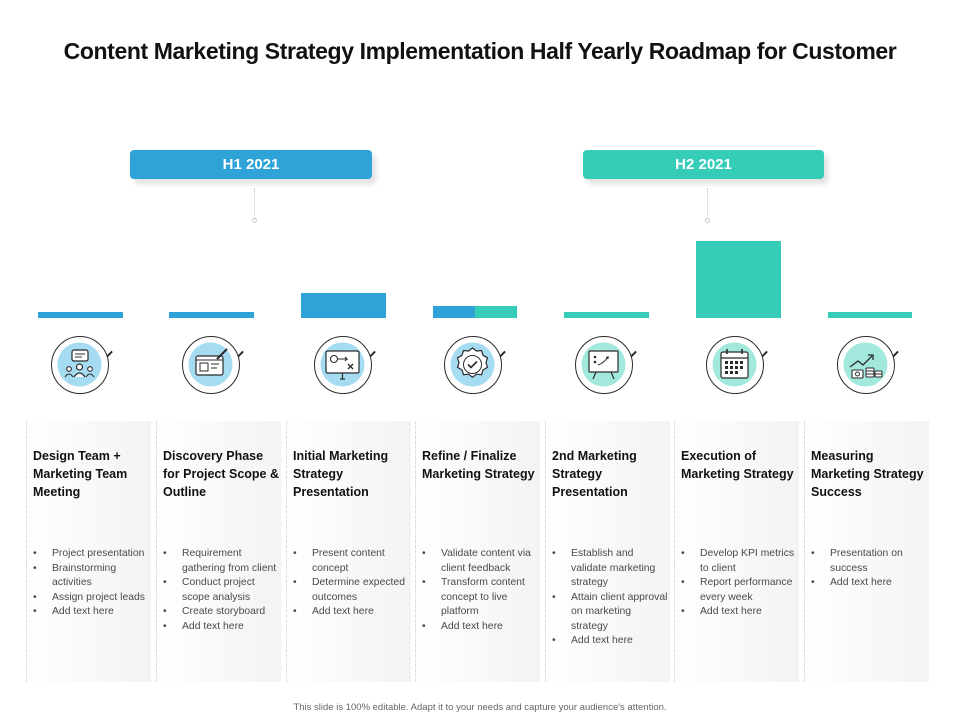  I want to click on approval-badge-icon, so click(472, 364).